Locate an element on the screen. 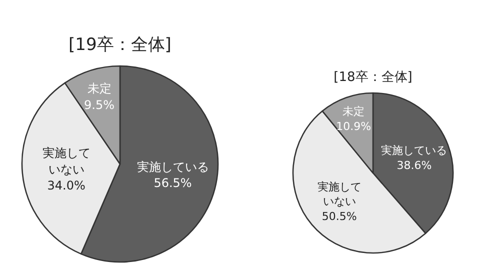  data-label: 50.5% is located at coordinates (339, 217).